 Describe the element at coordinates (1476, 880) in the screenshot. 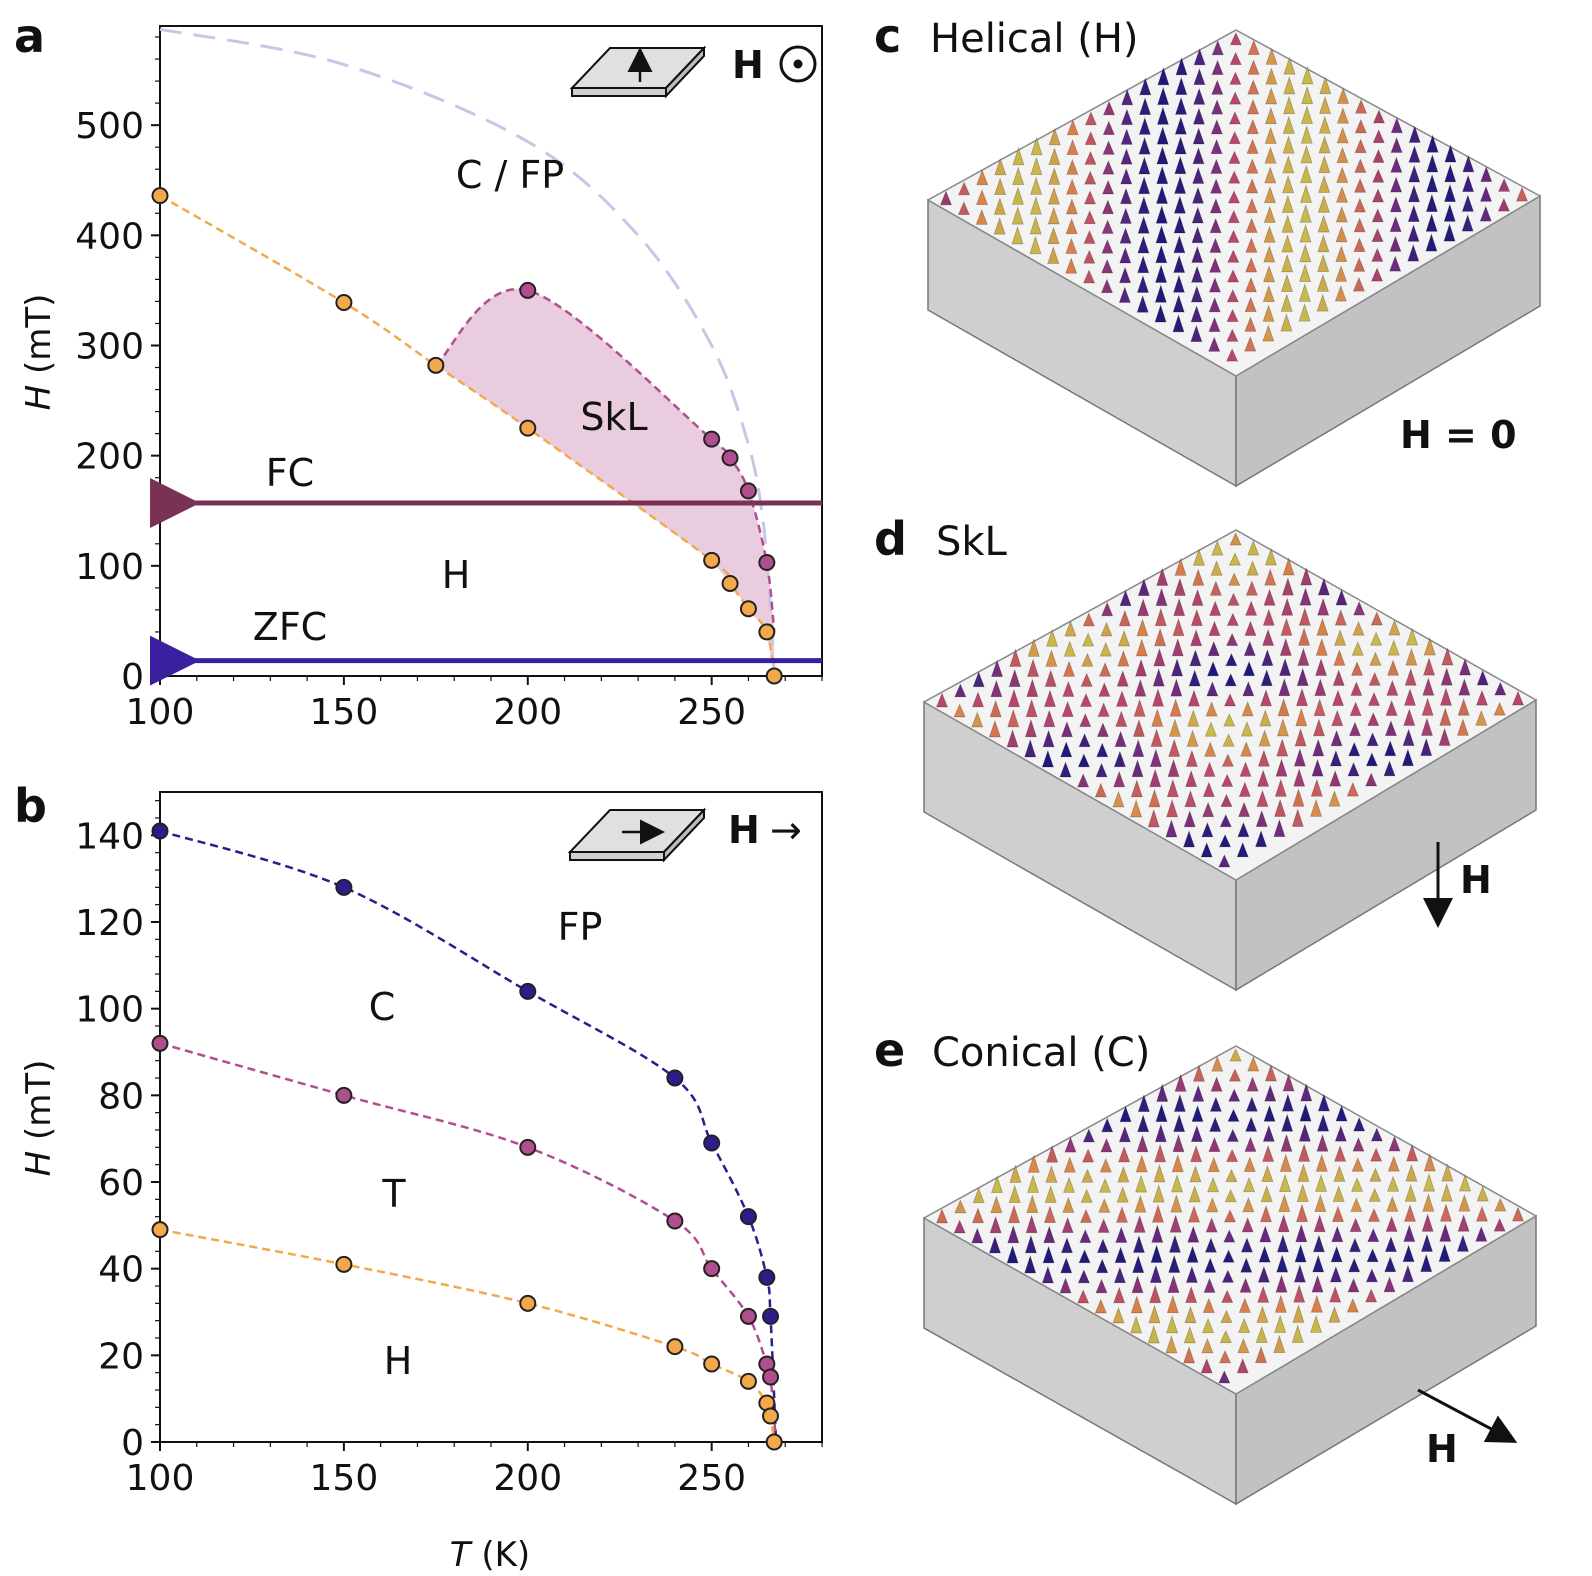

I see `panel-d-field-note: H` at that location.